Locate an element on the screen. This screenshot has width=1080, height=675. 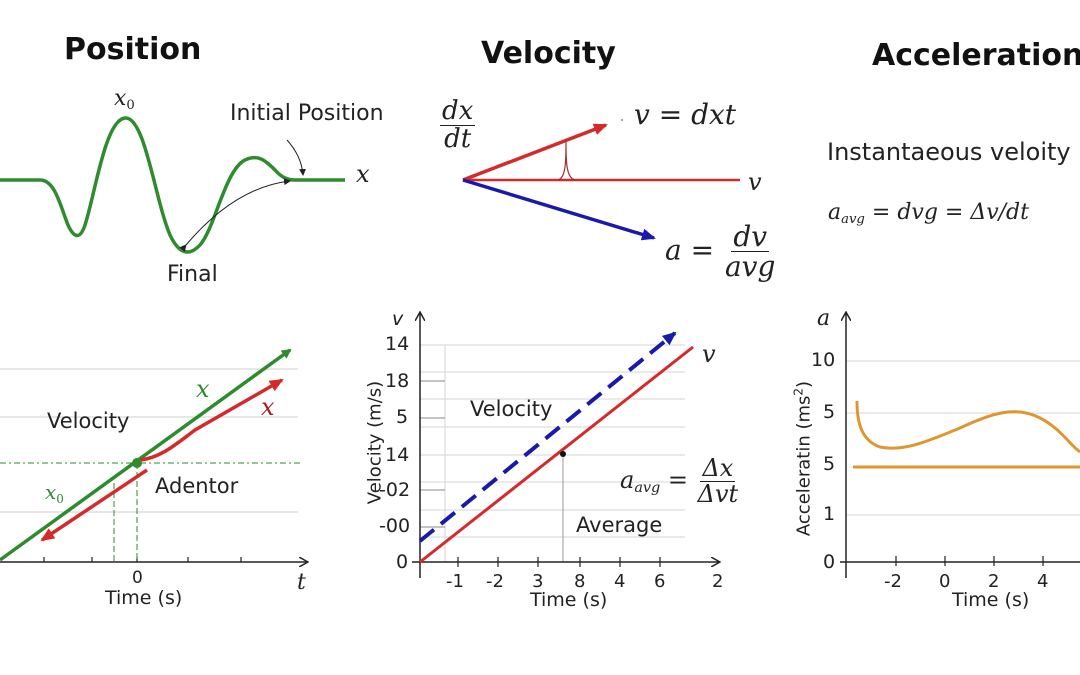
vt-ytick-5: 5 is located at coordinates (402, 417).